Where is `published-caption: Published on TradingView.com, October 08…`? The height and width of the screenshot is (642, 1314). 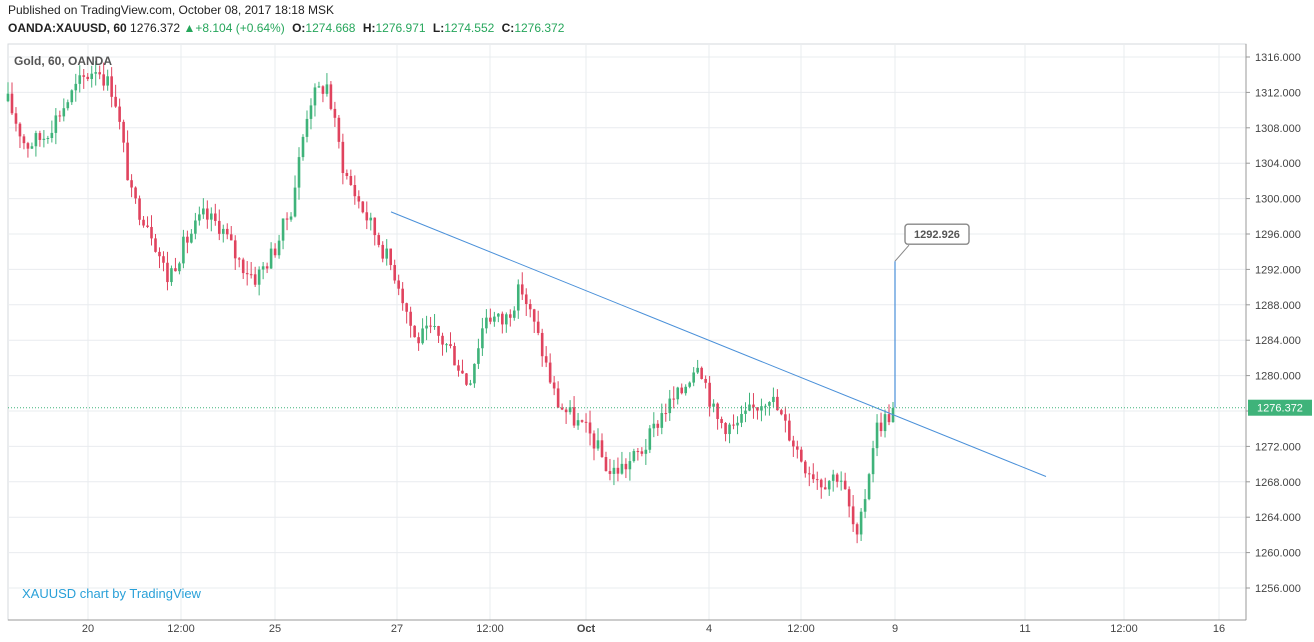 published-caption: Published on TradingView.com, October 08… is located at coordinates (171, 10).